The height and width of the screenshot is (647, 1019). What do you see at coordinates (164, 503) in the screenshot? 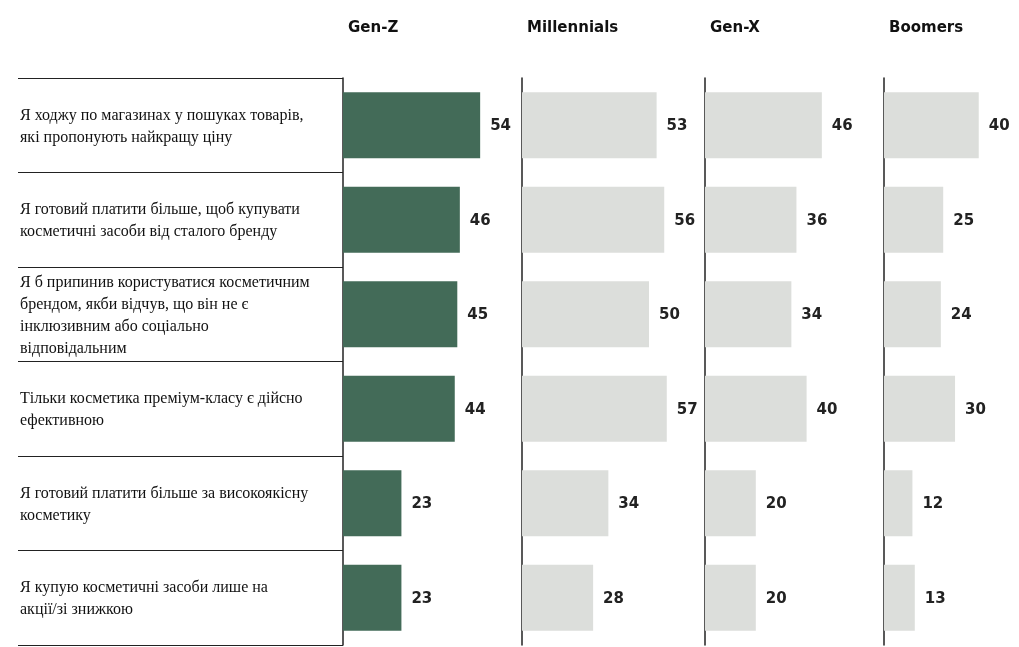
I see `y-tick-label: Я готовий платити більше за високоякісну косметику` at bounding box center [164, 503].